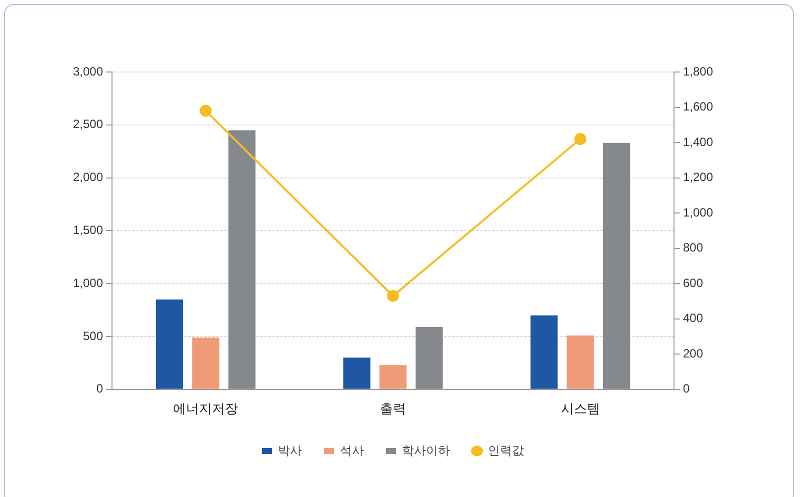 The image size is (801, 497). What do you see at coordinates (693, 283) in the screenshot?
I see `y2-tick-label: 600` at bounding box center [693, 283].